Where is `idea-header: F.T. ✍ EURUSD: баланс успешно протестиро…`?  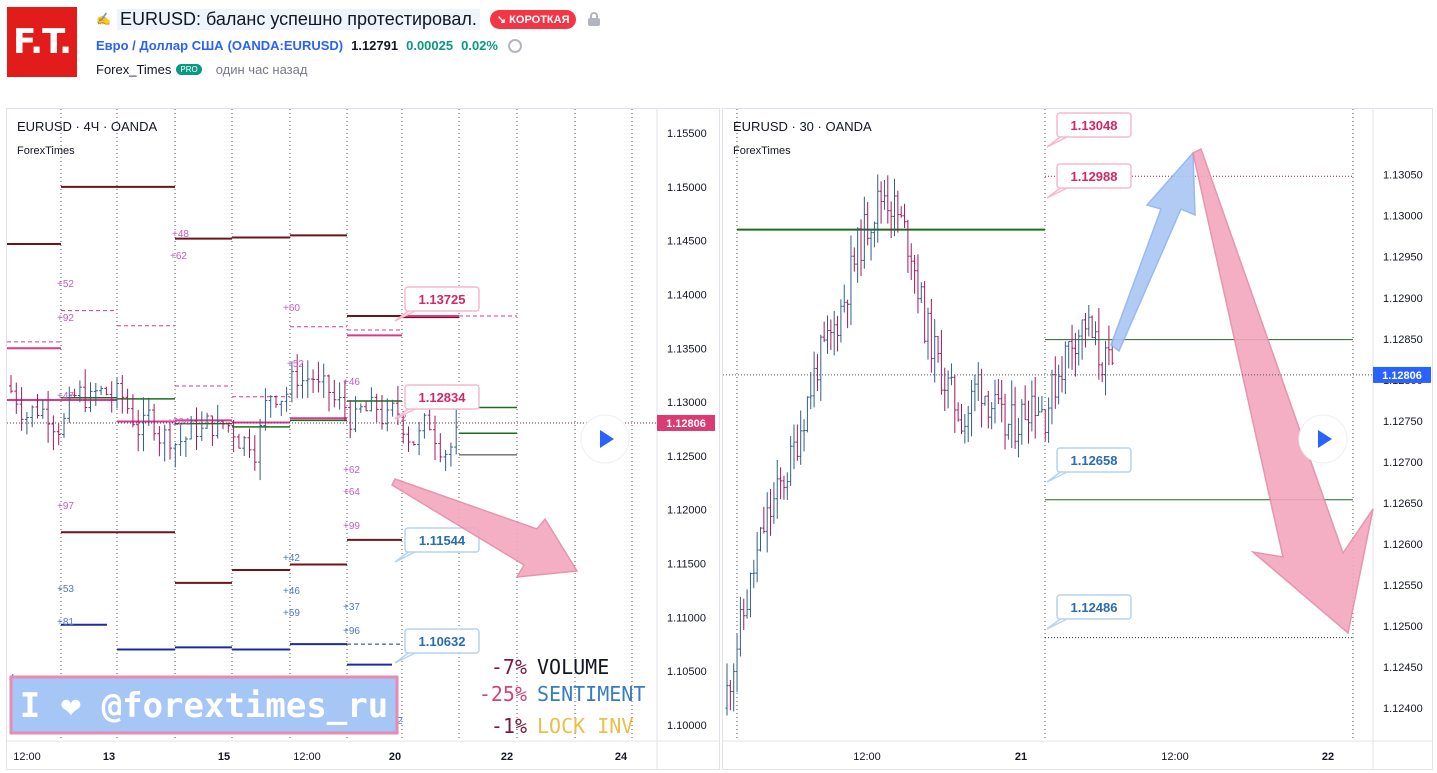
idea-header: F.T. ✍ EURUSD: баланс успешно протестиро… is located at coordinates (718, 50).